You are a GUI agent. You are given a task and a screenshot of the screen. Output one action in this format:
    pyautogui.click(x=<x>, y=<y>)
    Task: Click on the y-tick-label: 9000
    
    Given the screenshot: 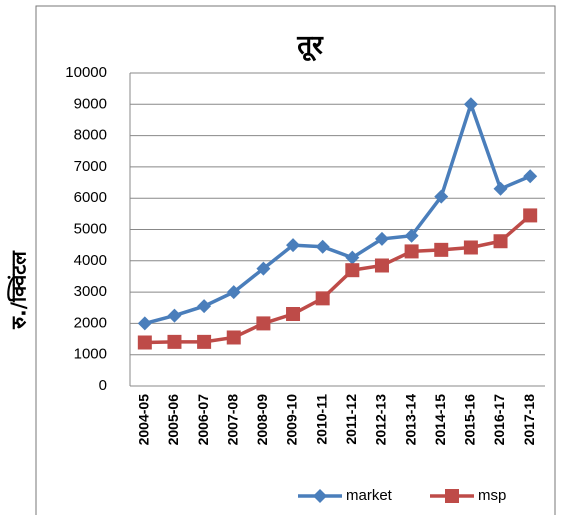 What is the action you would take?
    pyautogui.click(x=90, y=103)
    